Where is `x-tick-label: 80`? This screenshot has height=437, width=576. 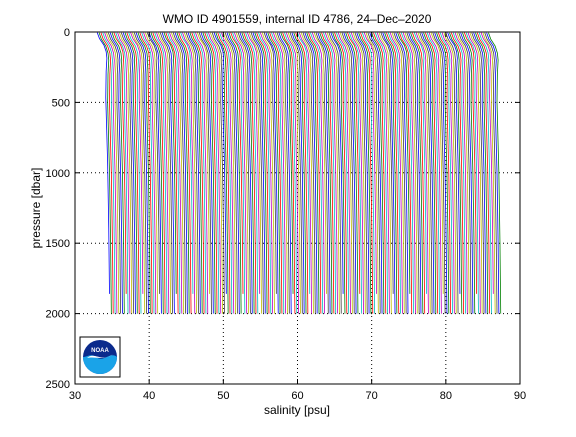
x-tick-label: 80 is located at coordinates (446, 396).